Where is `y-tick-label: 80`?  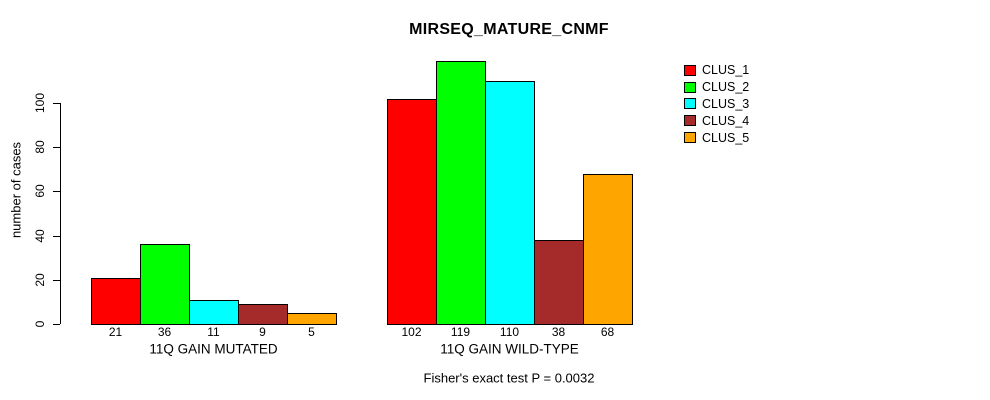
y-tick-label: 80 is located at coordinates (40, 147).